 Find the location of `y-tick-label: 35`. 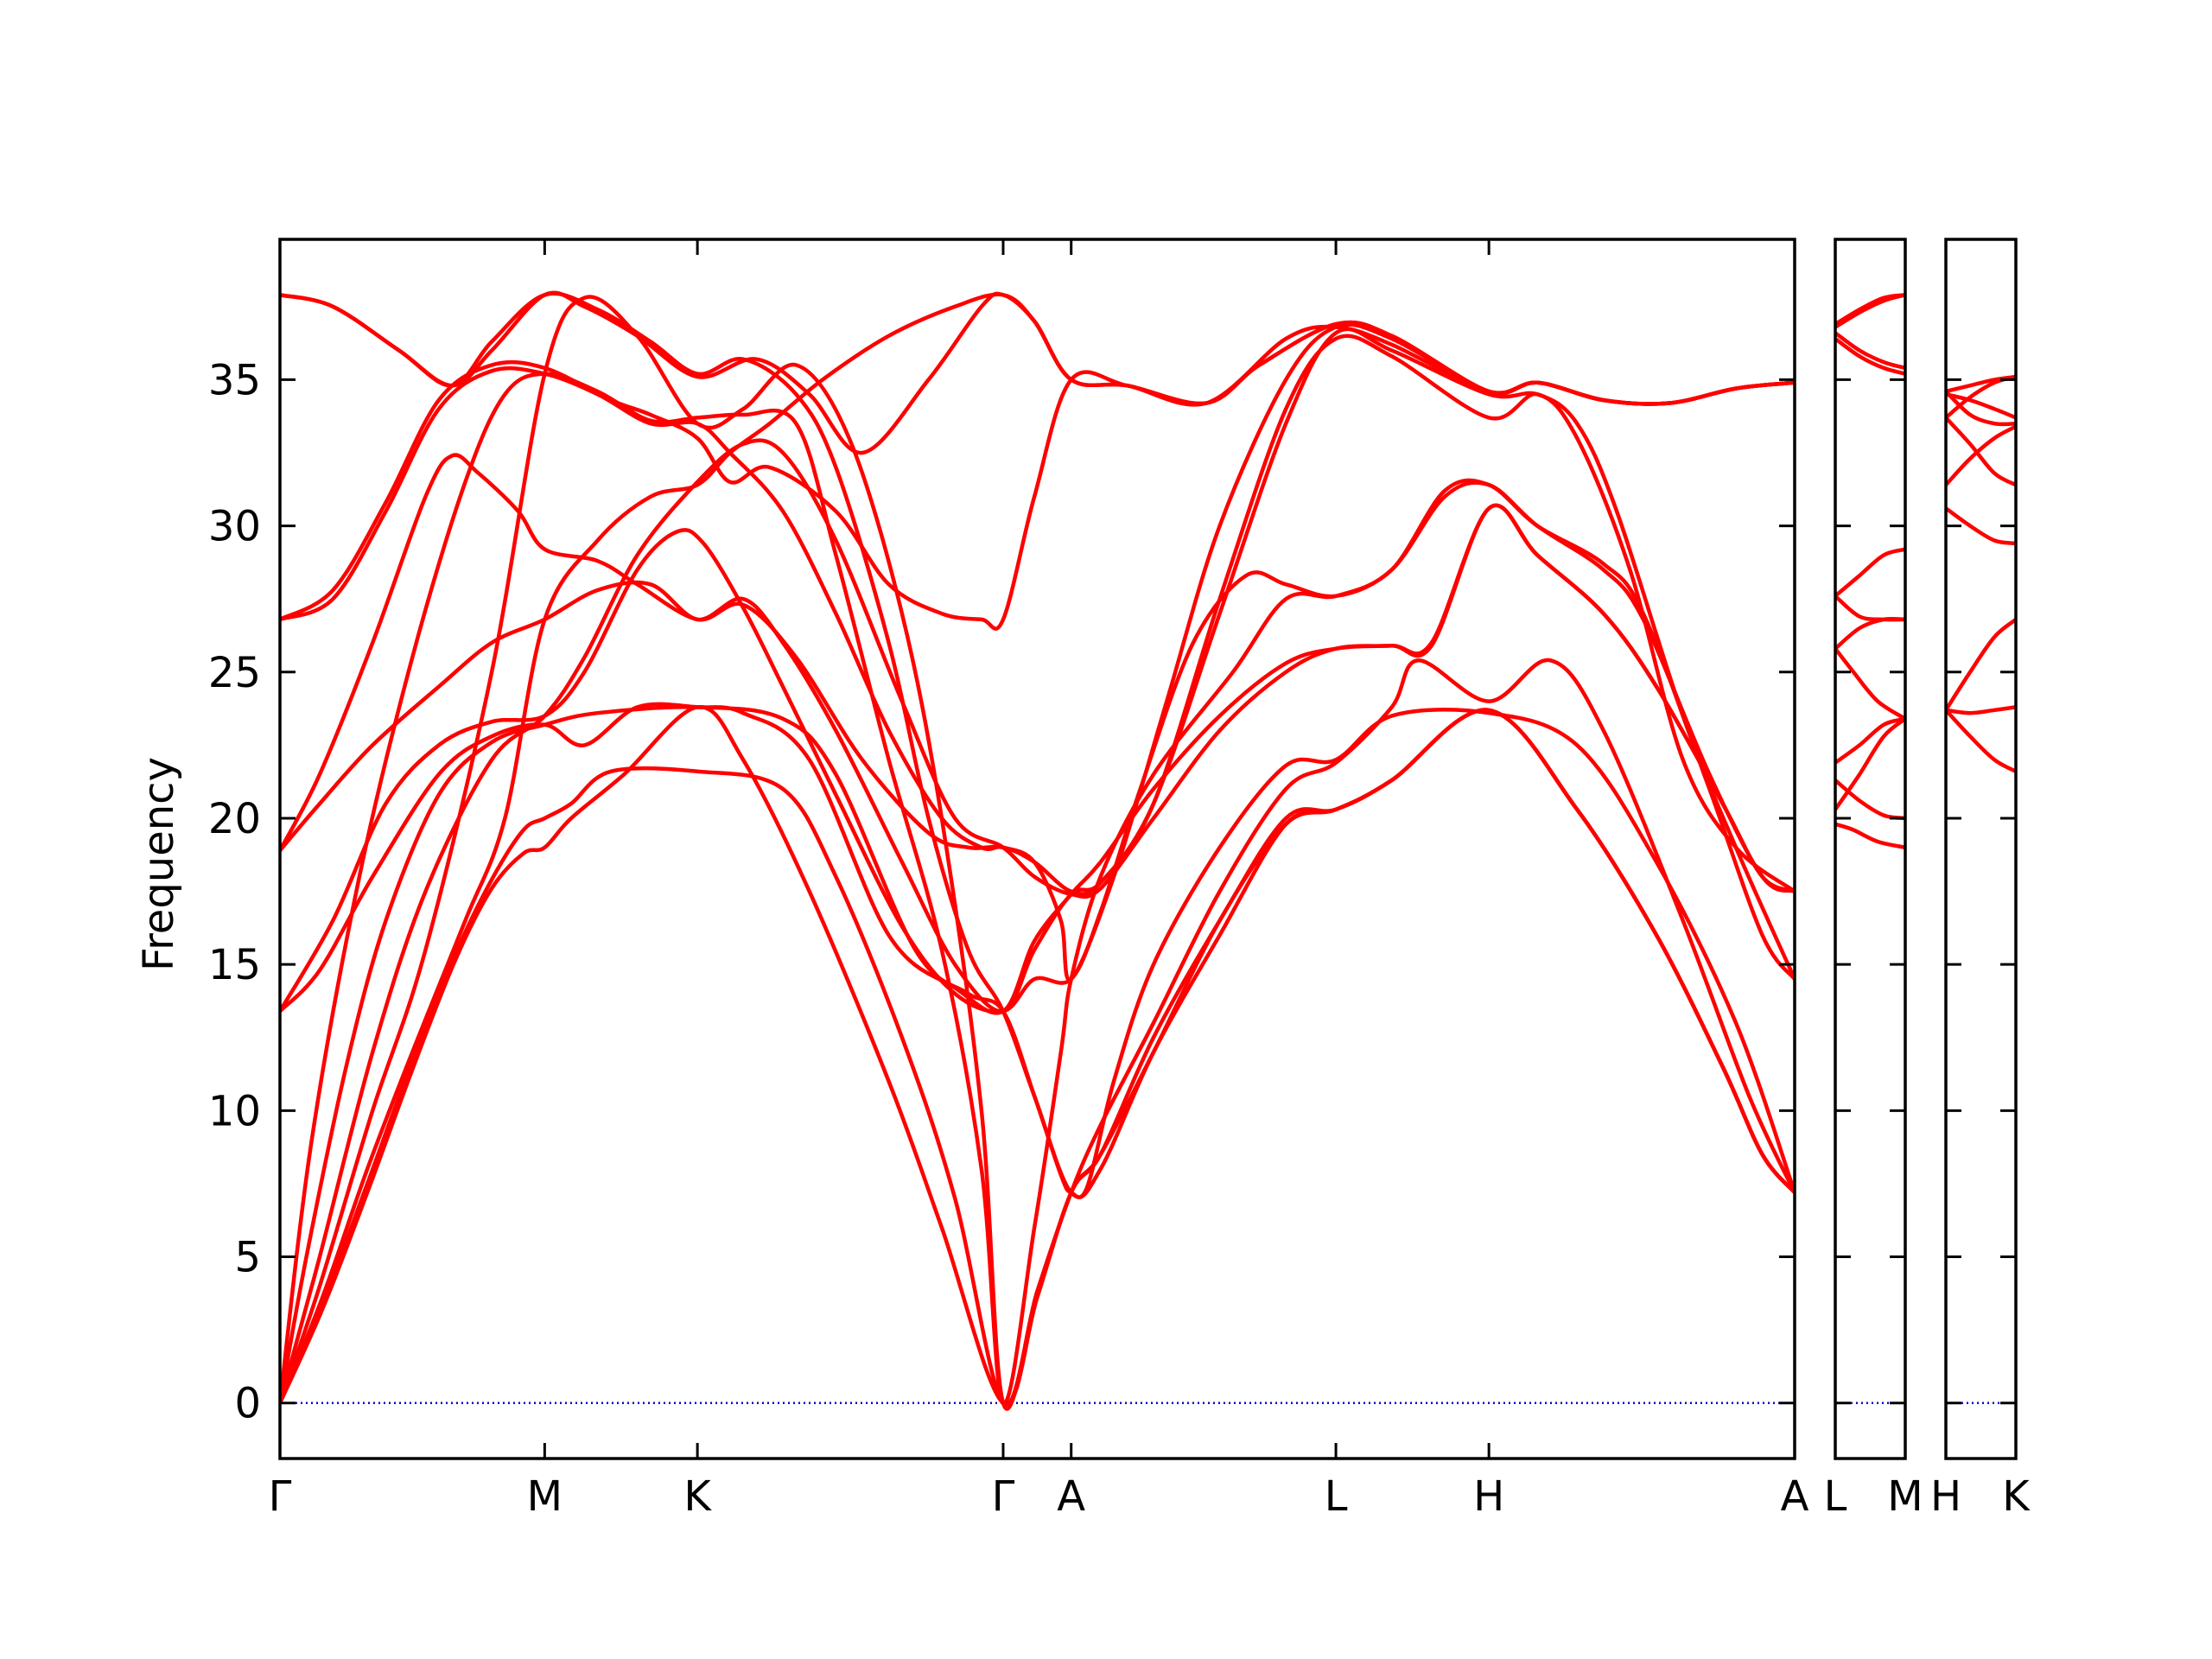

y-tick-label: 35 is located at coordinates (234, 380).